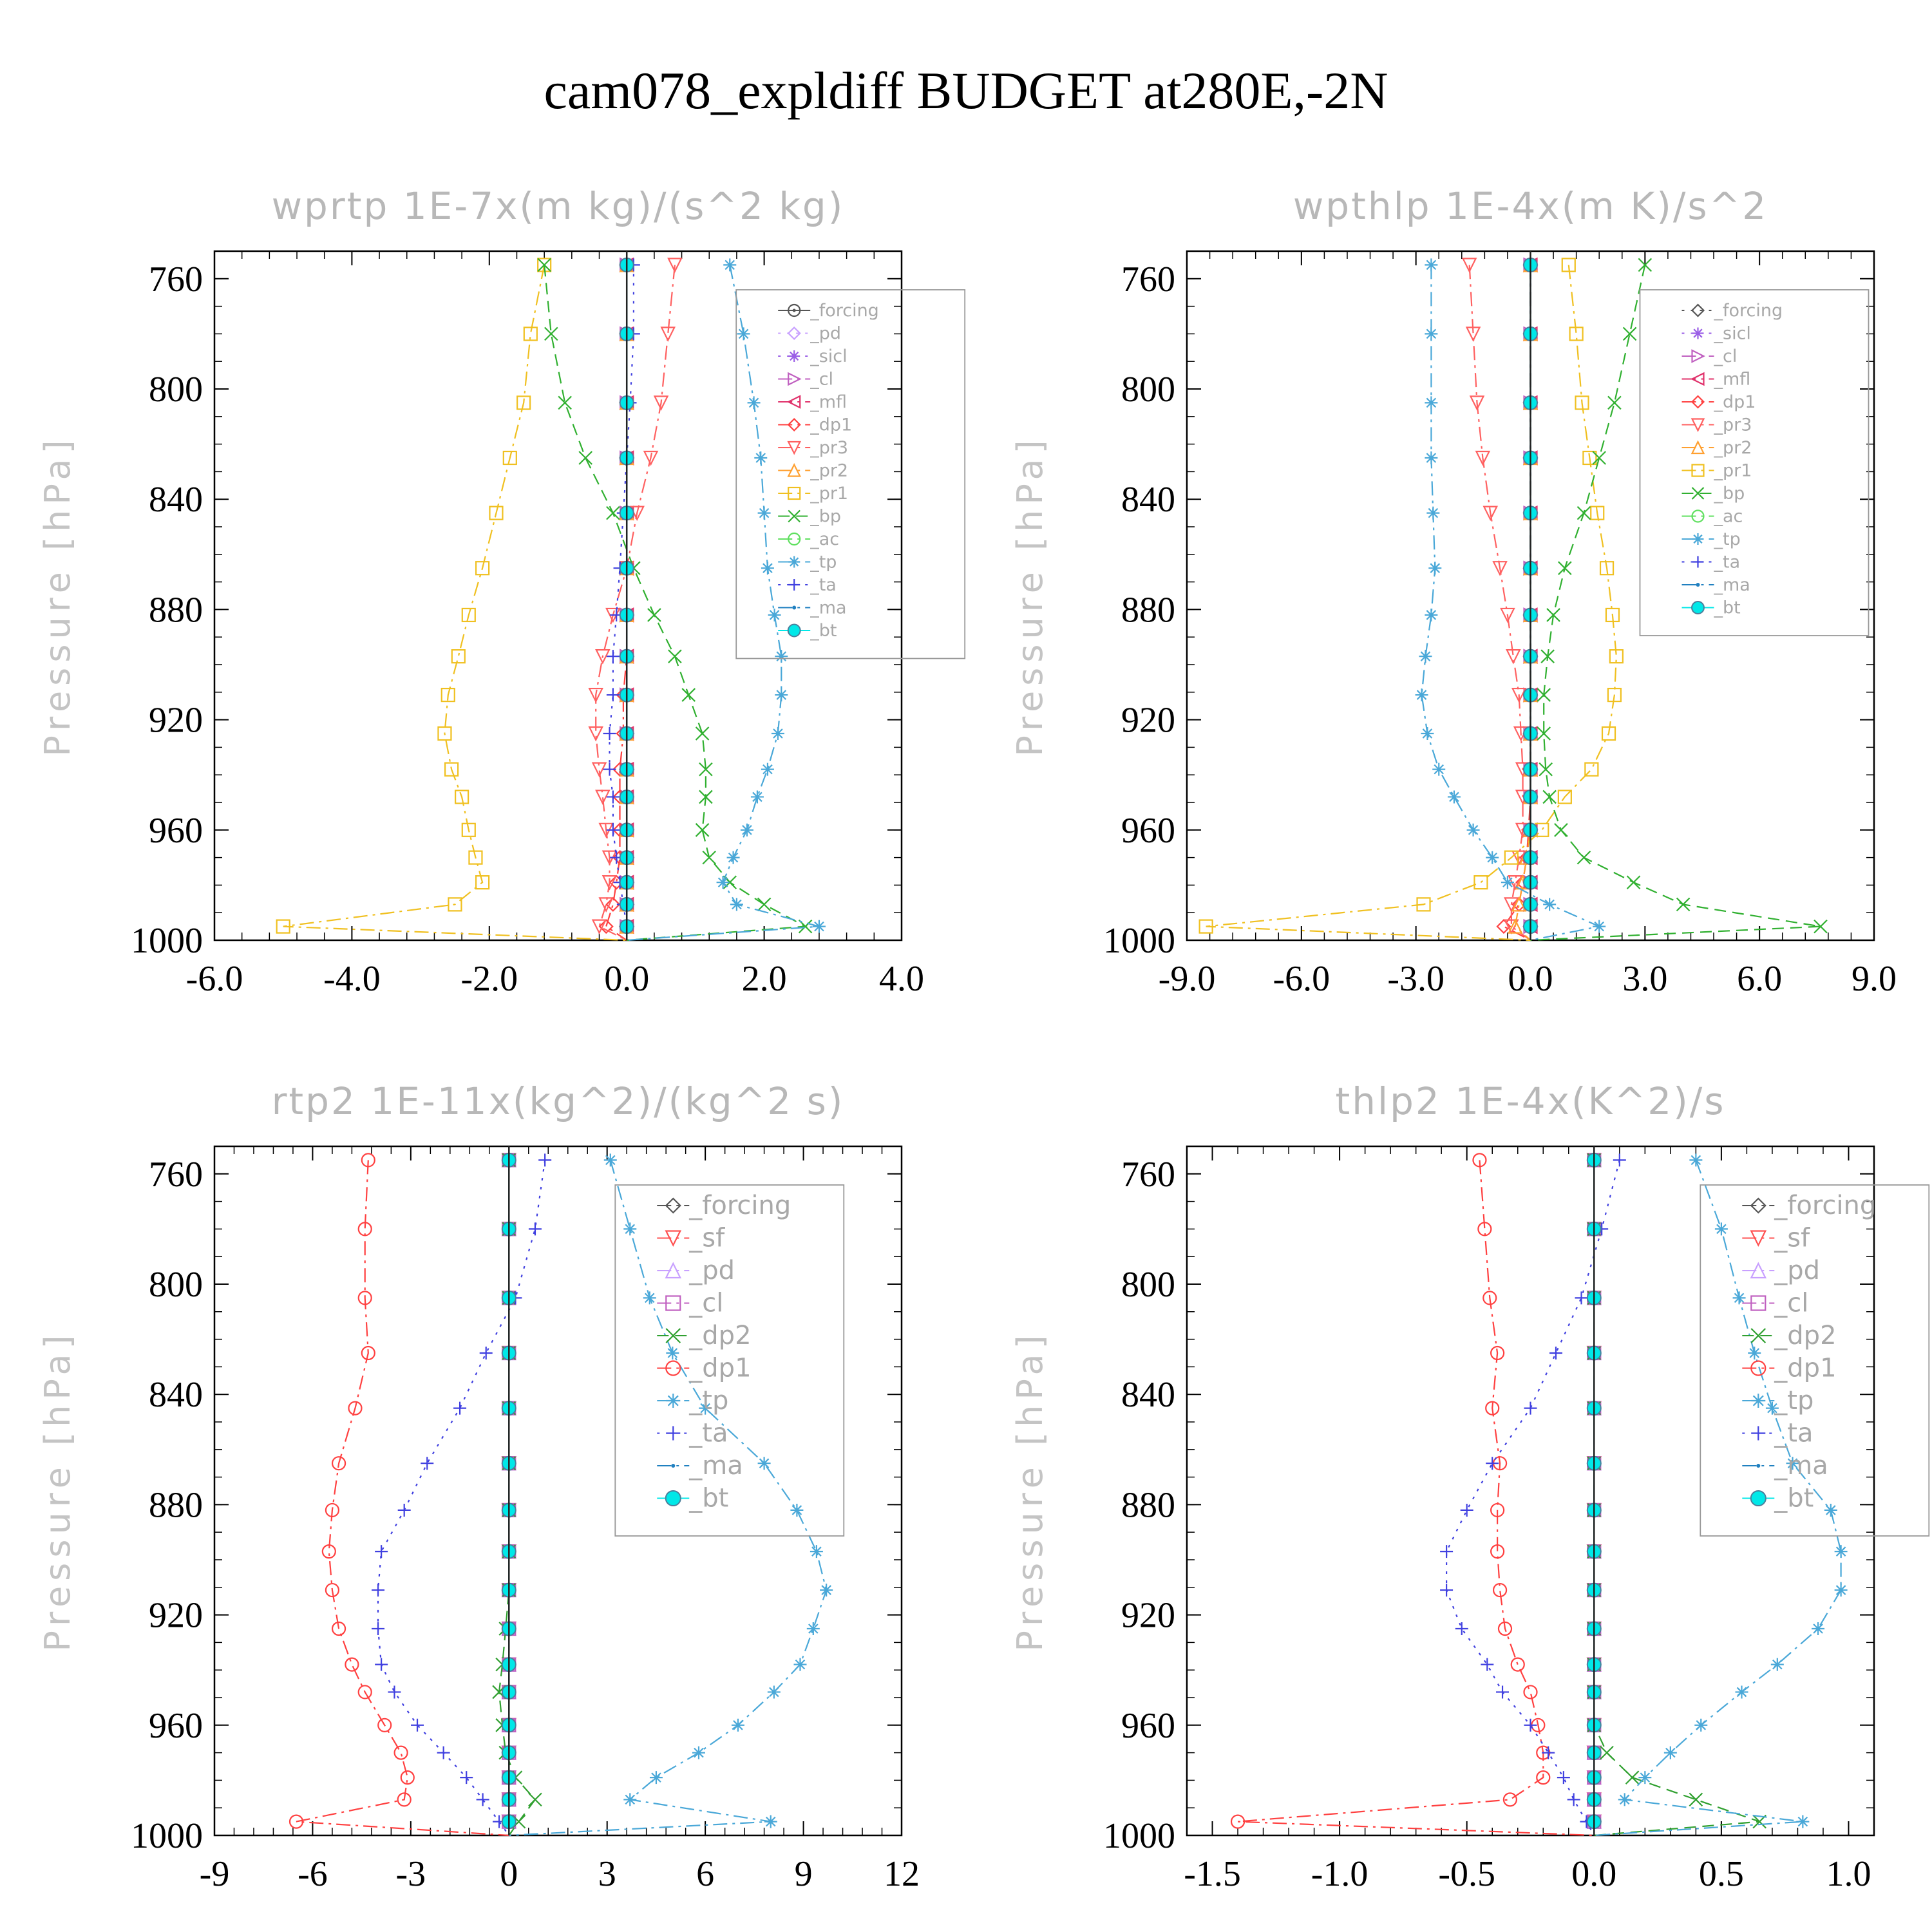 The width and height of the screenshot is (1932, 1932). What do you see at coordinates (712, 1270) in the screenshot?
I see `legend-label-3_pd: _pd` at bounding box center [712, 1270].